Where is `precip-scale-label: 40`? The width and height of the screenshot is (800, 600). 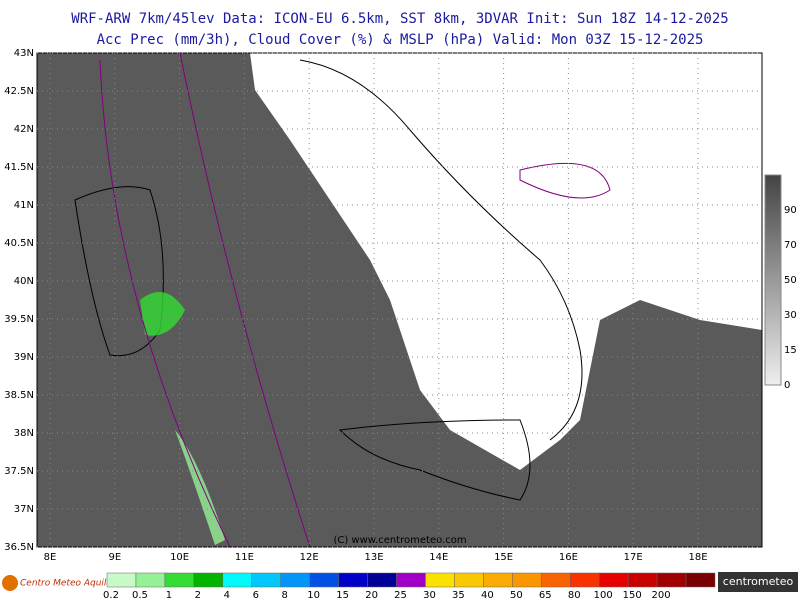 precip-scale-label: 40 is located at coordinates (487, 595).